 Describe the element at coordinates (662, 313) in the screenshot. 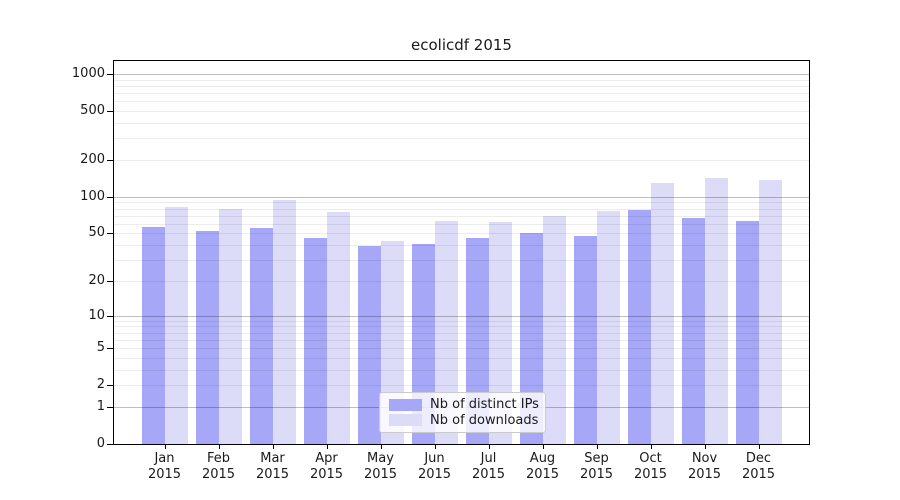

I see `bar-downloads-oct` at that location.